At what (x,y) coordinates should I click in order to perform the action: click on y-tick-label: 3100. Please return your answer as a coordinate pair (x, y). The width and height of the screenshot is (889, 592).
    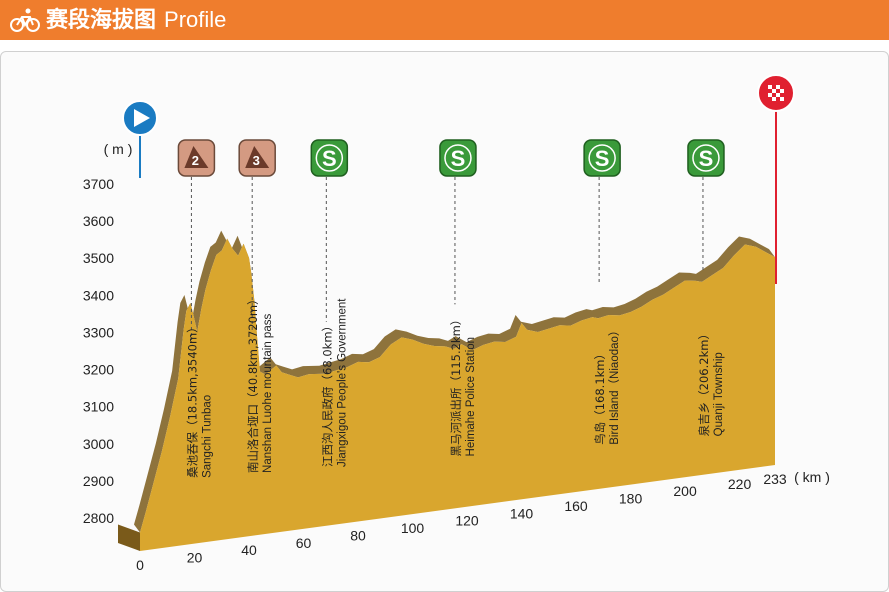
    Looking at the image, I should click on (98, 407).